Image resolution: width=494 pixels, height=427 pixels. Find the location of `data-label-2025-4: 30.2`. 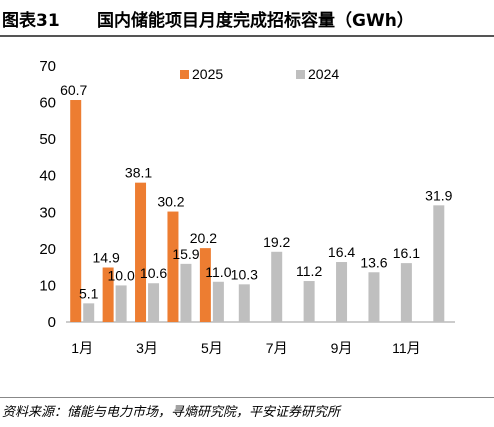

data-label-2025-4: 30.2 is located at coordinates (170, 202).